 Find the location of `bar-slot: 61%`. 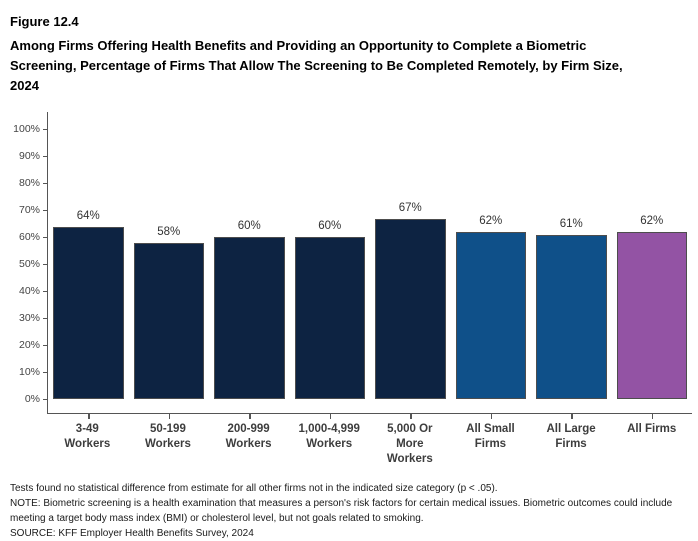

bar-slot: 61% is located at coordinates (571, 319).